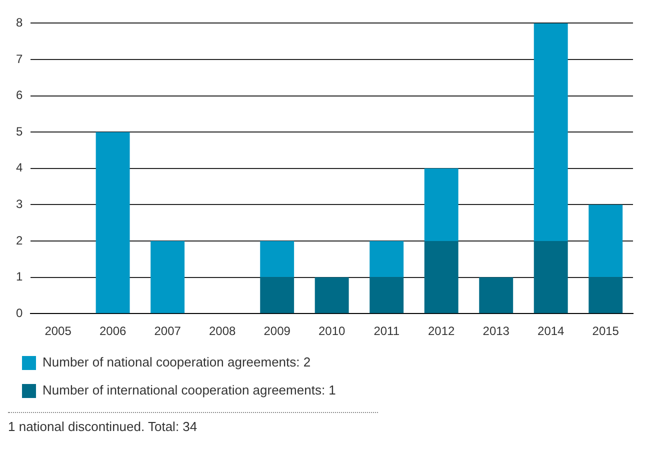 The image size is (651, 455). Describe the element at coordinates (168, 331) in the screenshot. I see `x-tick-label: 2007` at that location.